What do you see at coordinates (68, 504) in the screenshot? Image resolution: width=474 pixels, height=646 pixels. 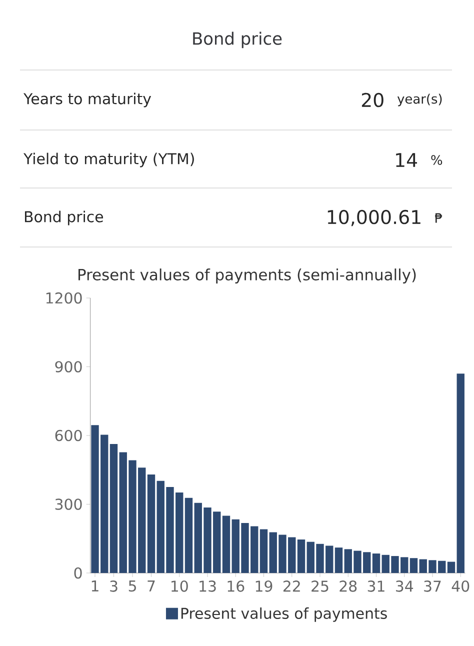 I see `y-tick-label: 300` at bounding box center [68, 504].